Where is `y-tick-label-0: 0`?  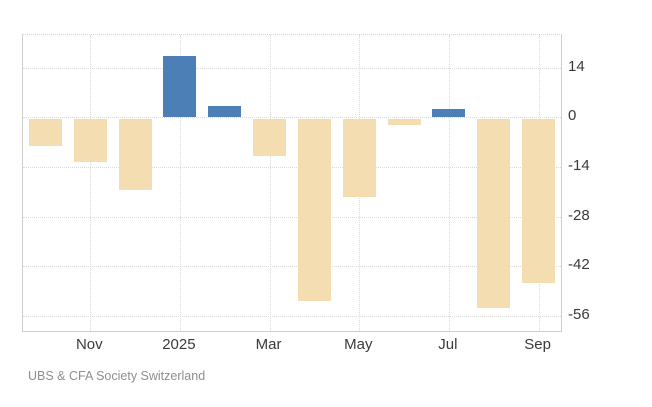
y-tick-label-0: 0 is located at coordinates (572, 116).